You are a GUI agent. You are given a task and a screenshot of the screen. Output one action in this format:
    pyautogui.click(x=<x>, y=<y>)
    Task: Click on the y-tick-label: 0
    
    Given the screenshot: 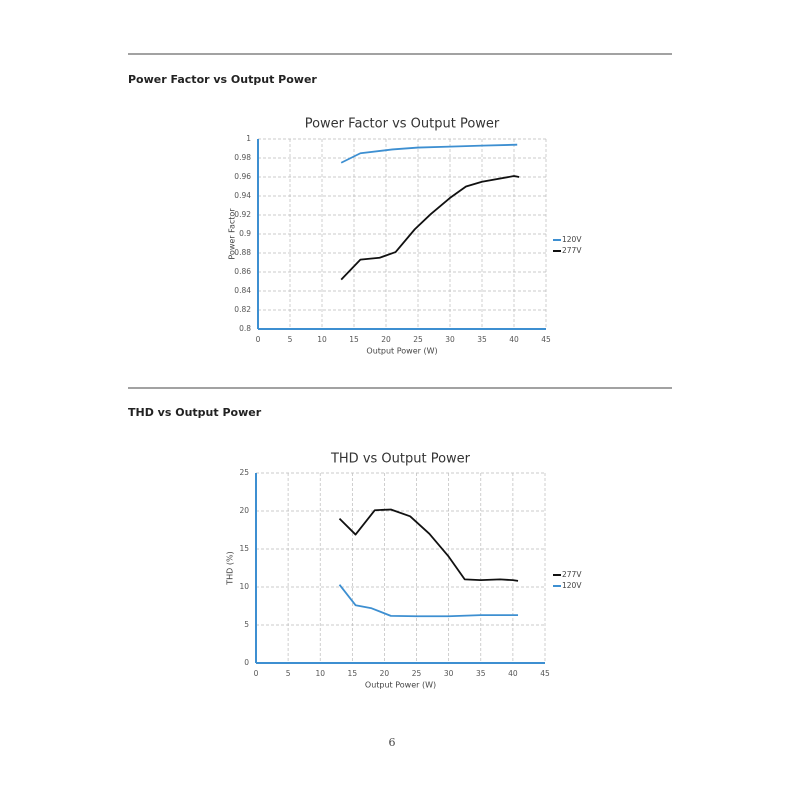 What is the action you would take?
    pyautogui.click(x=246, y=662)
    